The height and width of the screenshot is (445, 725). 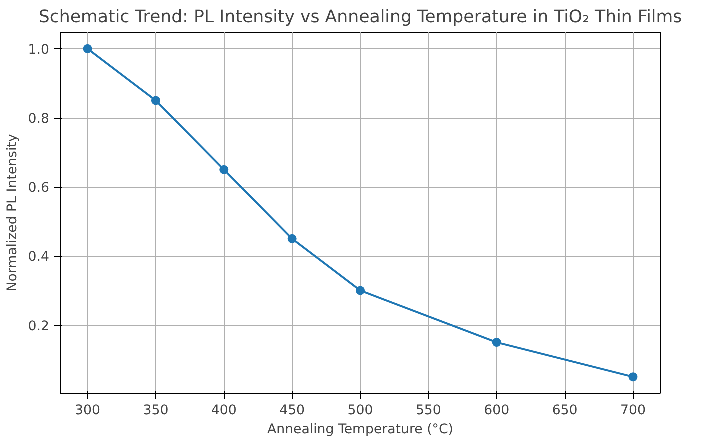 What do you see at coordinates (39, 258) in the screenshot?
I see `y-tick-label: 0.4` at bounding box center [39, 258].